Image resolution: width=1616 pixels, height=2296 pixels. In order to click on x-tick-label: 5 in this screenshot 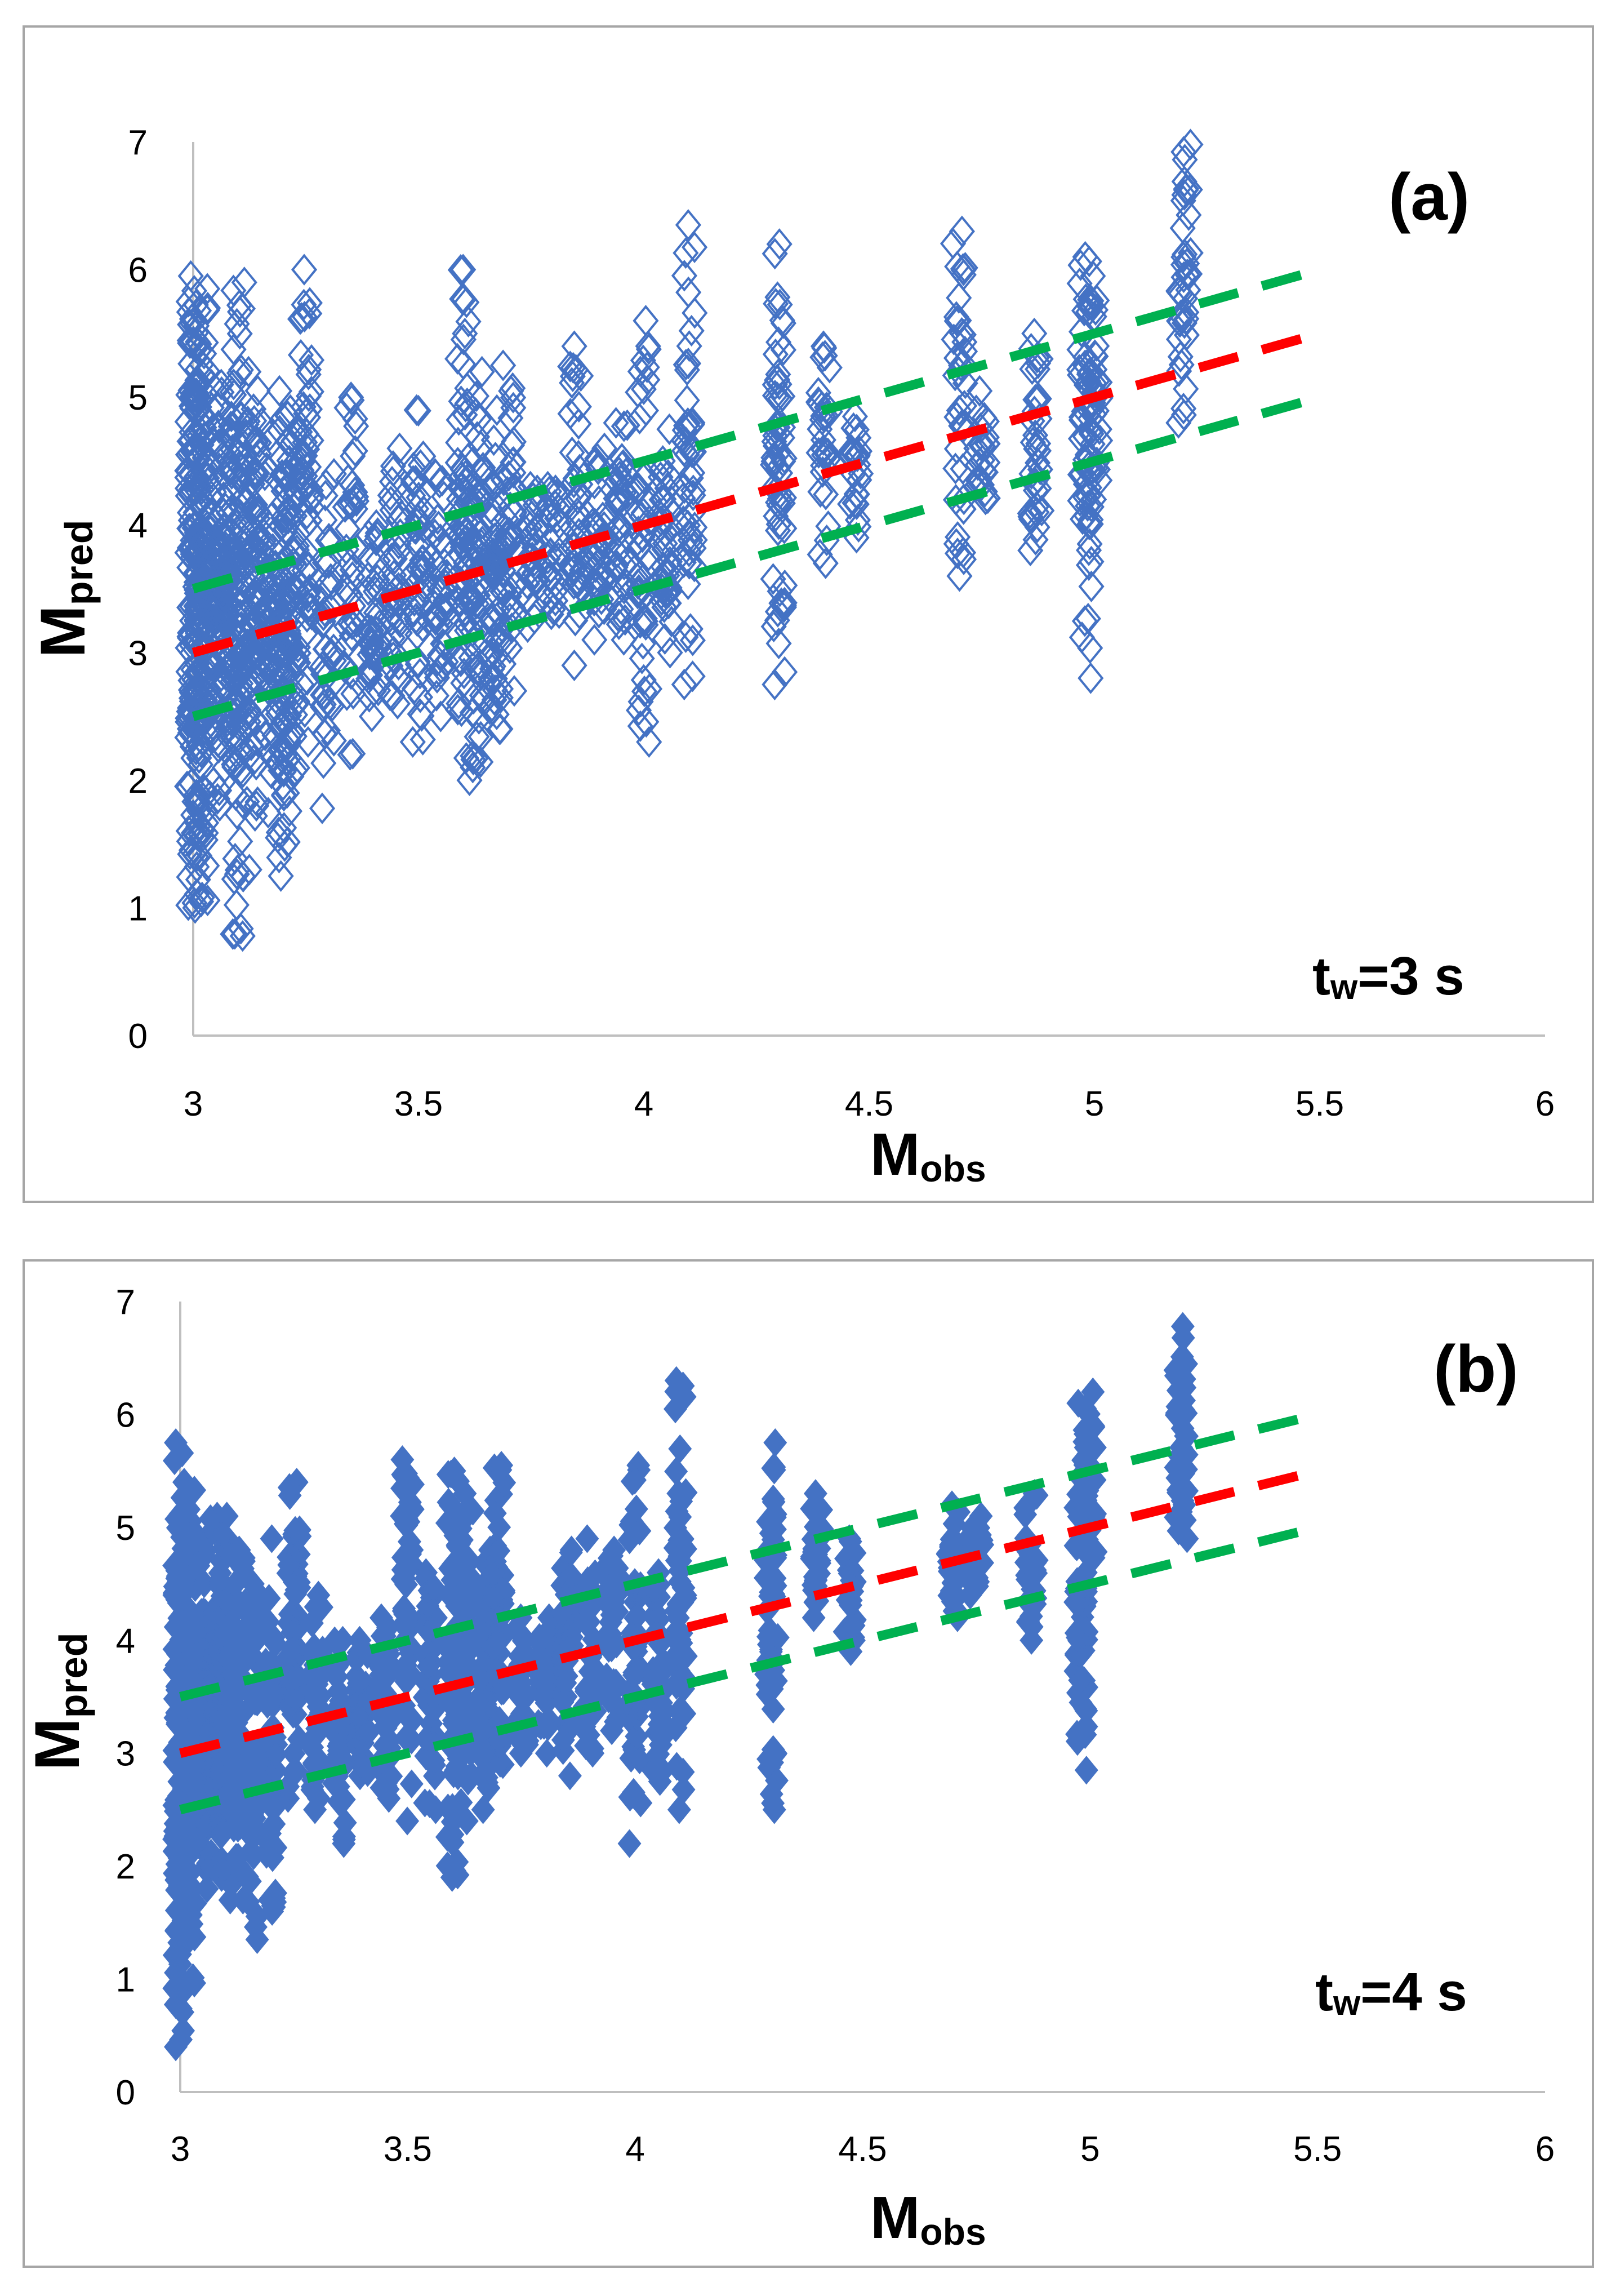, I will do `click(1094, 1104)`.